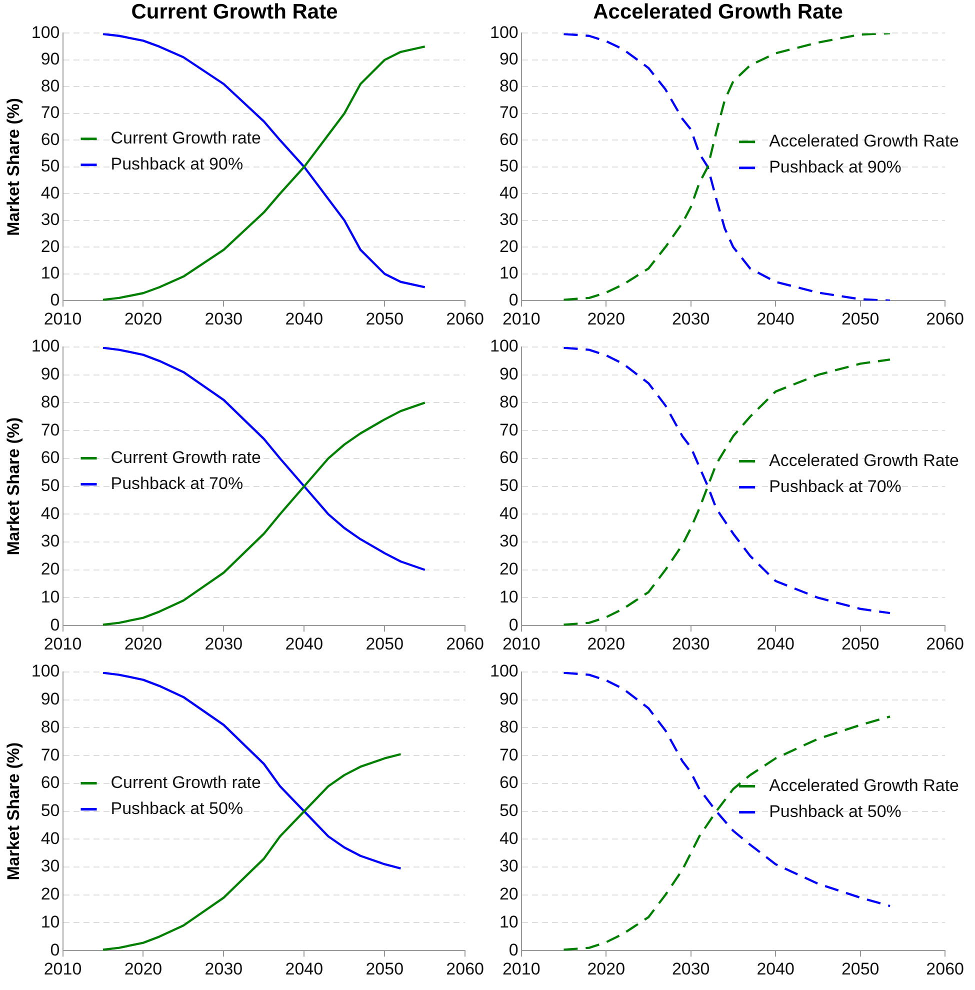  Describe the element at coordinates (234, 12) in the screenshot. I see `chart-title: Current Growth Rate` at that location.